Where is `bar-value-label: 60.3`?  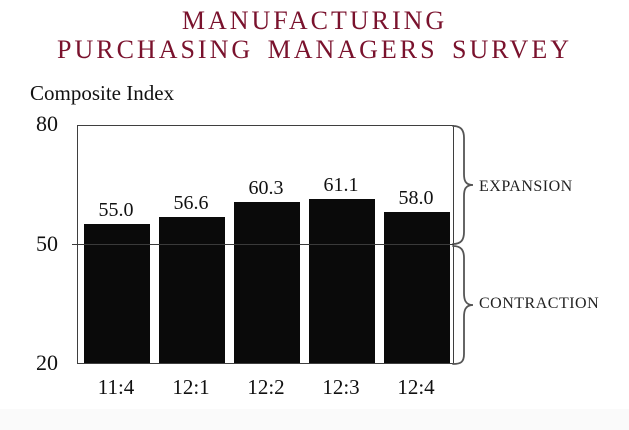
bar-value-label: 60.3 is located at coordinates (266, 188).